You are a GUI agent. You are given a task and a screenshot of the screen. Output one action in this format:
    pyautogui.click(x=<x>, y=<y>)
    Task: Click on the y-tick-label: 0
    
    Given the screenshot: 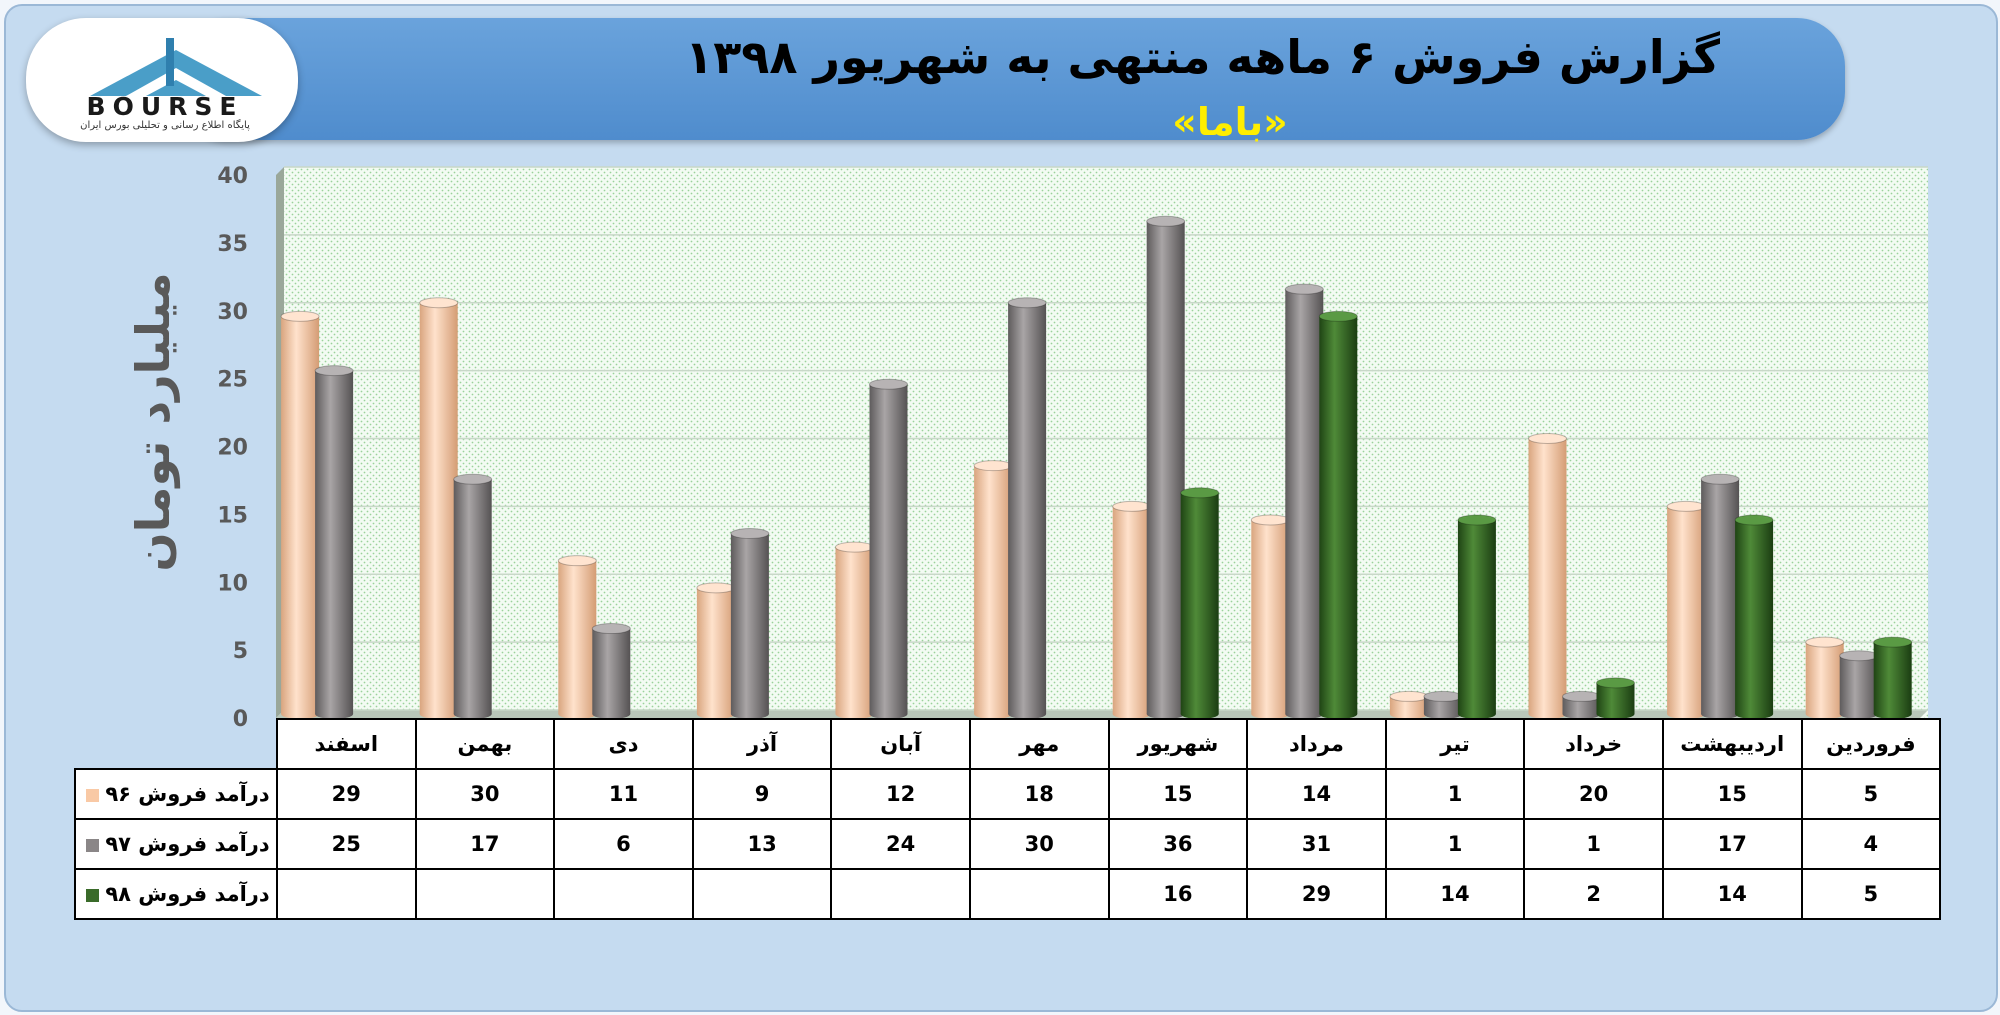 What is the action you would take?
    pyautogui.click(x=240, y=719)
    